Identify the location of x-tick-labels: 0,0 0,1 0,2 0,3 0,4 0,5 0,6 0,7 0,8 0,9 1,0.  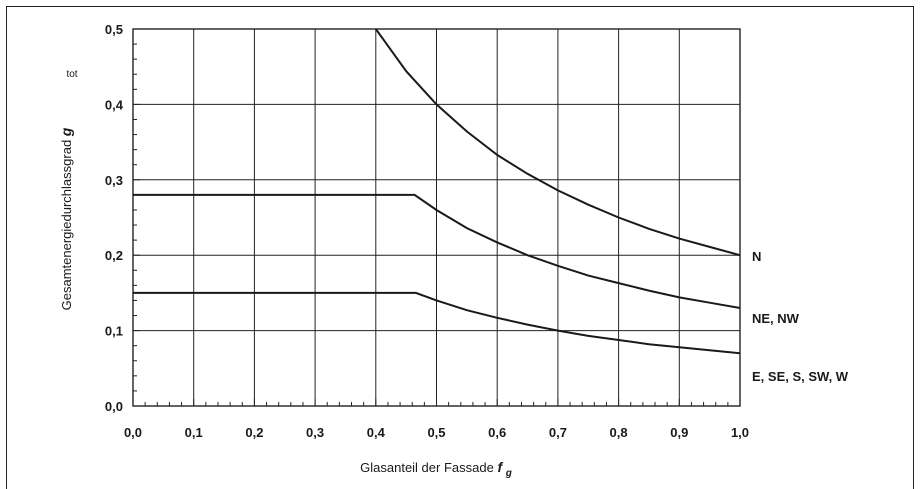
(436, 432).